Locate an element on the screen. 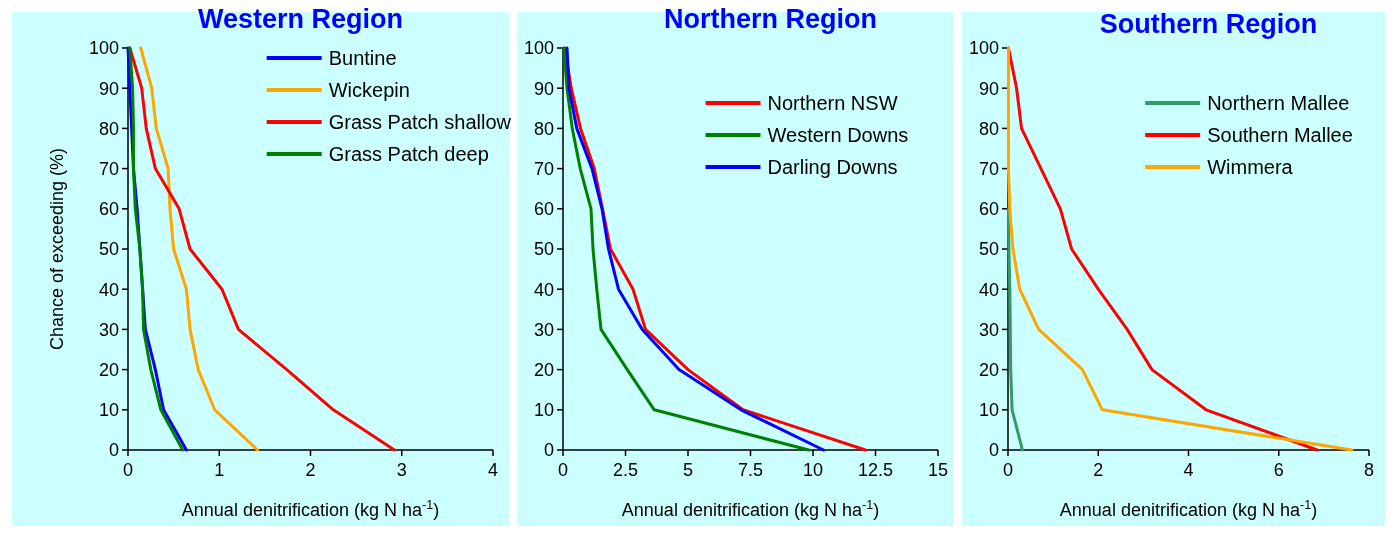  x-tick-label: 6 is located at coordinates (1278, 470).